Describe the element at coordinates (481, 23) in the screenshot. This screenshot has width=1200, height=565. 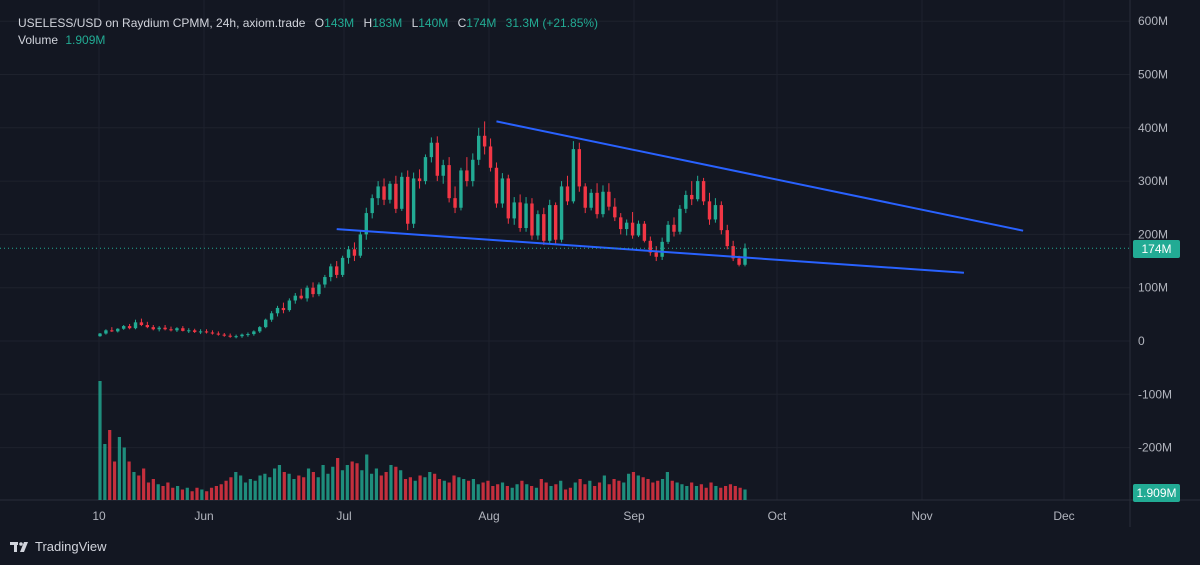
I see `close-value: 174M` at that location.